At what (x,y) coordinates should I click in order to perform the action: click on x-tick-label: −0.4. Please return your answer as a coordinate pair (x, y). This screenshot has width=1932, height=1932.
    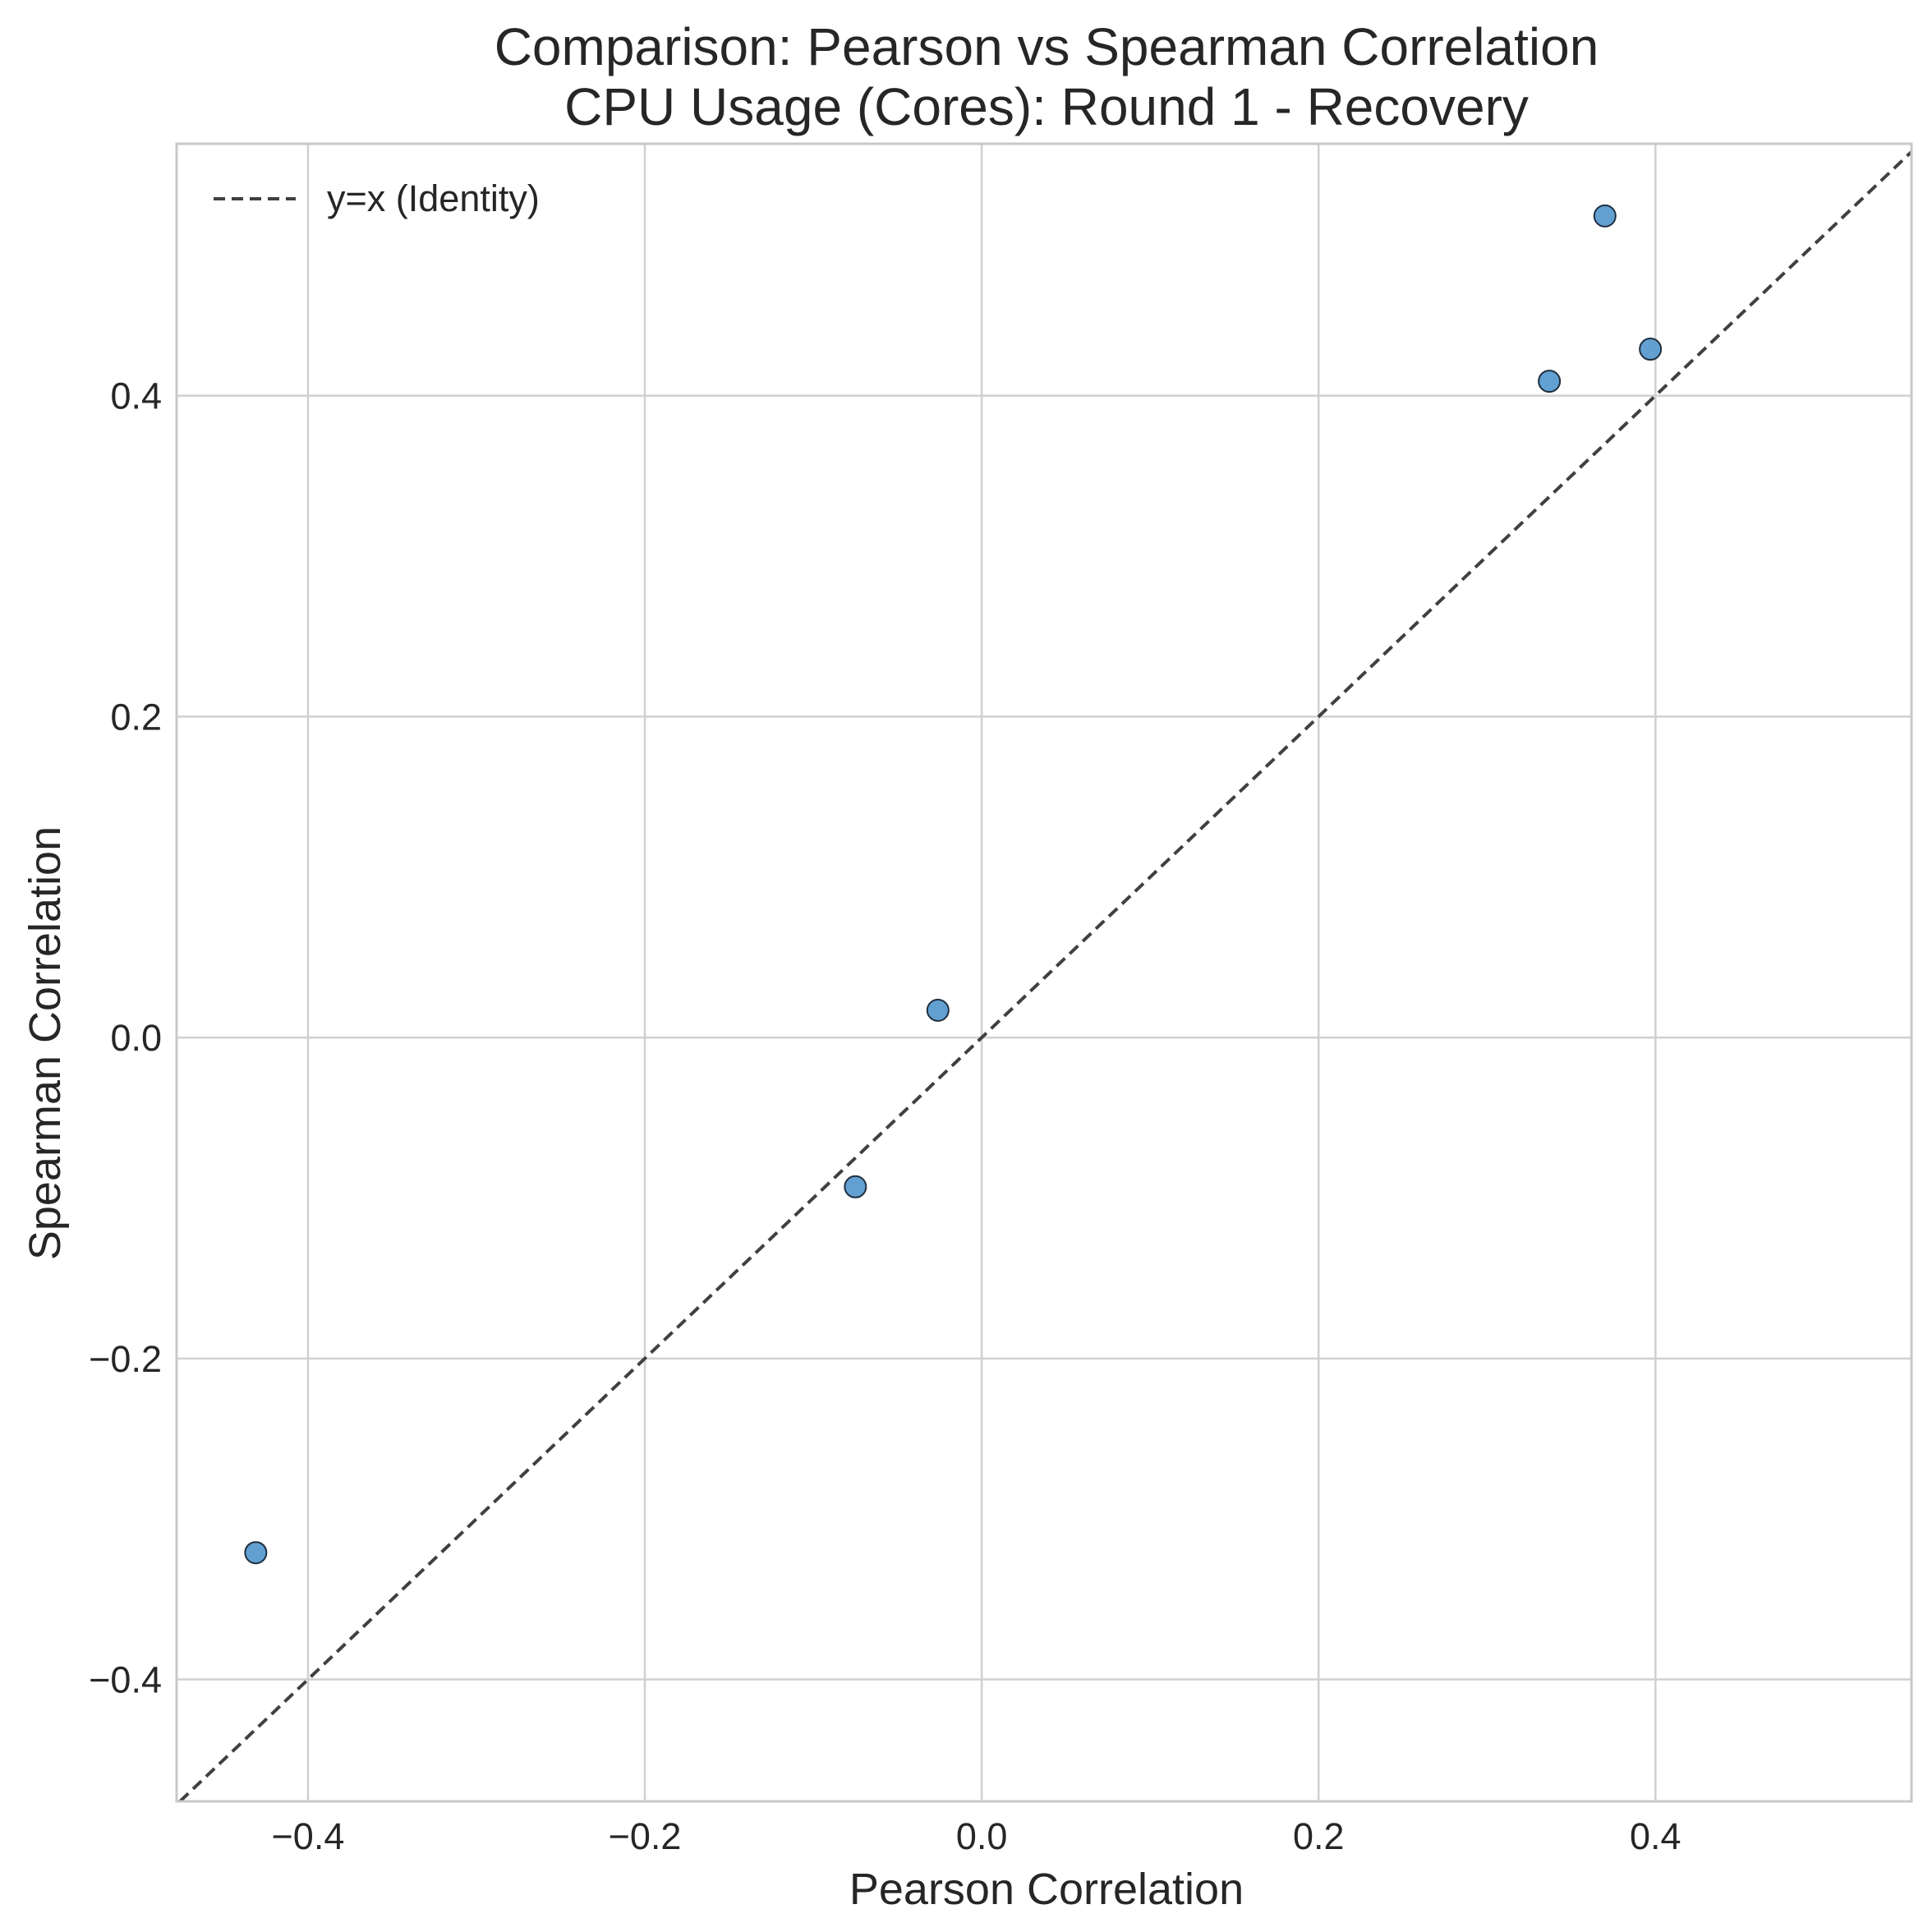
    Looking at the image, I should click on (308, 1836).